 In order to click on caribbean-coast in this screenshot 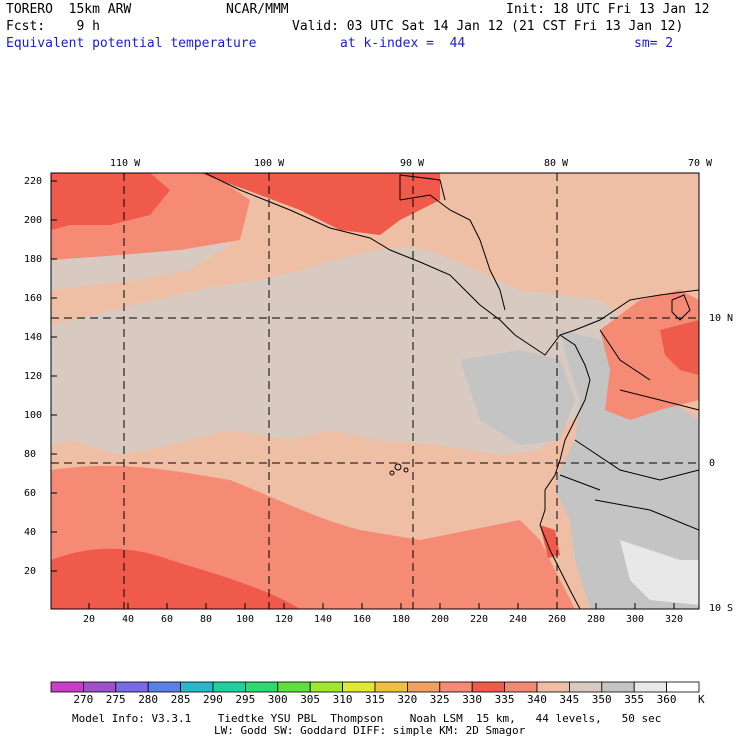, I will do `click(452, 252)`.